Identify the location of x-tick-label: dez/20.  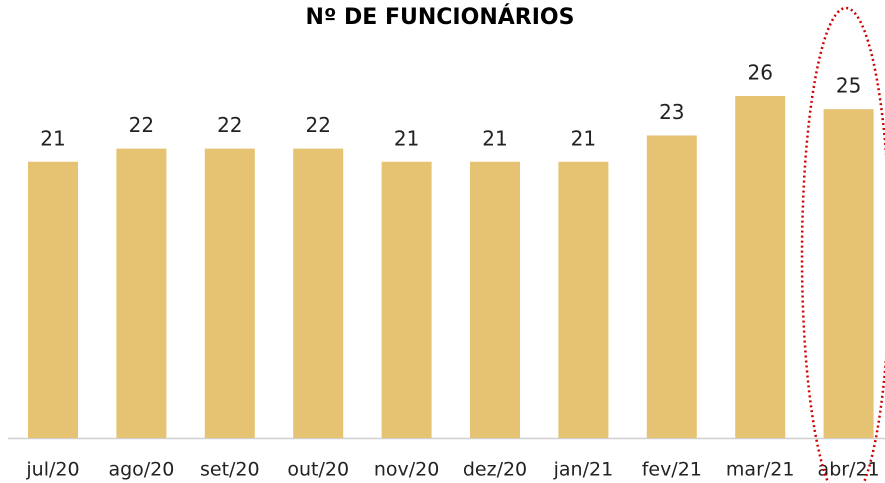
(495, 470).